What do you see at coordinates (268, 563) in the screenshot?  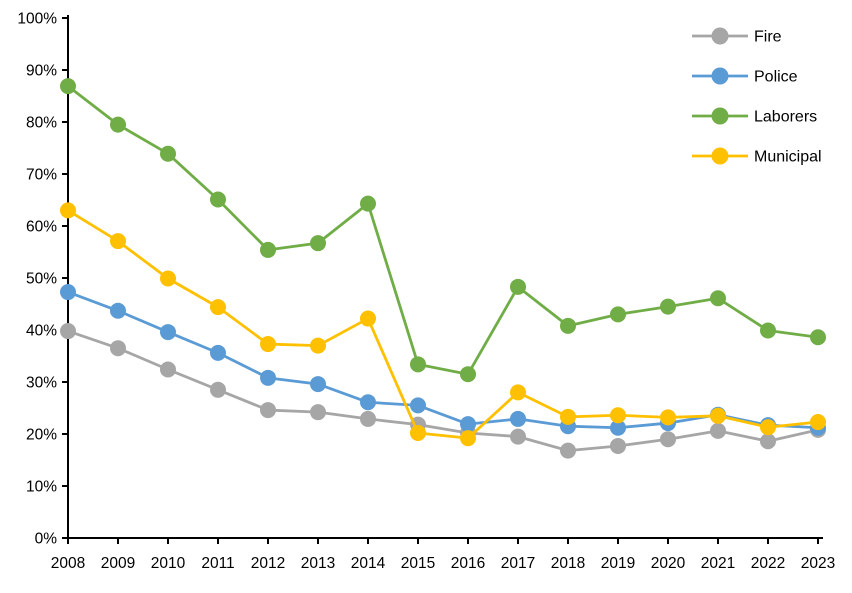 I see `x-tick-label: 2012` at bounding box center [268, 563].